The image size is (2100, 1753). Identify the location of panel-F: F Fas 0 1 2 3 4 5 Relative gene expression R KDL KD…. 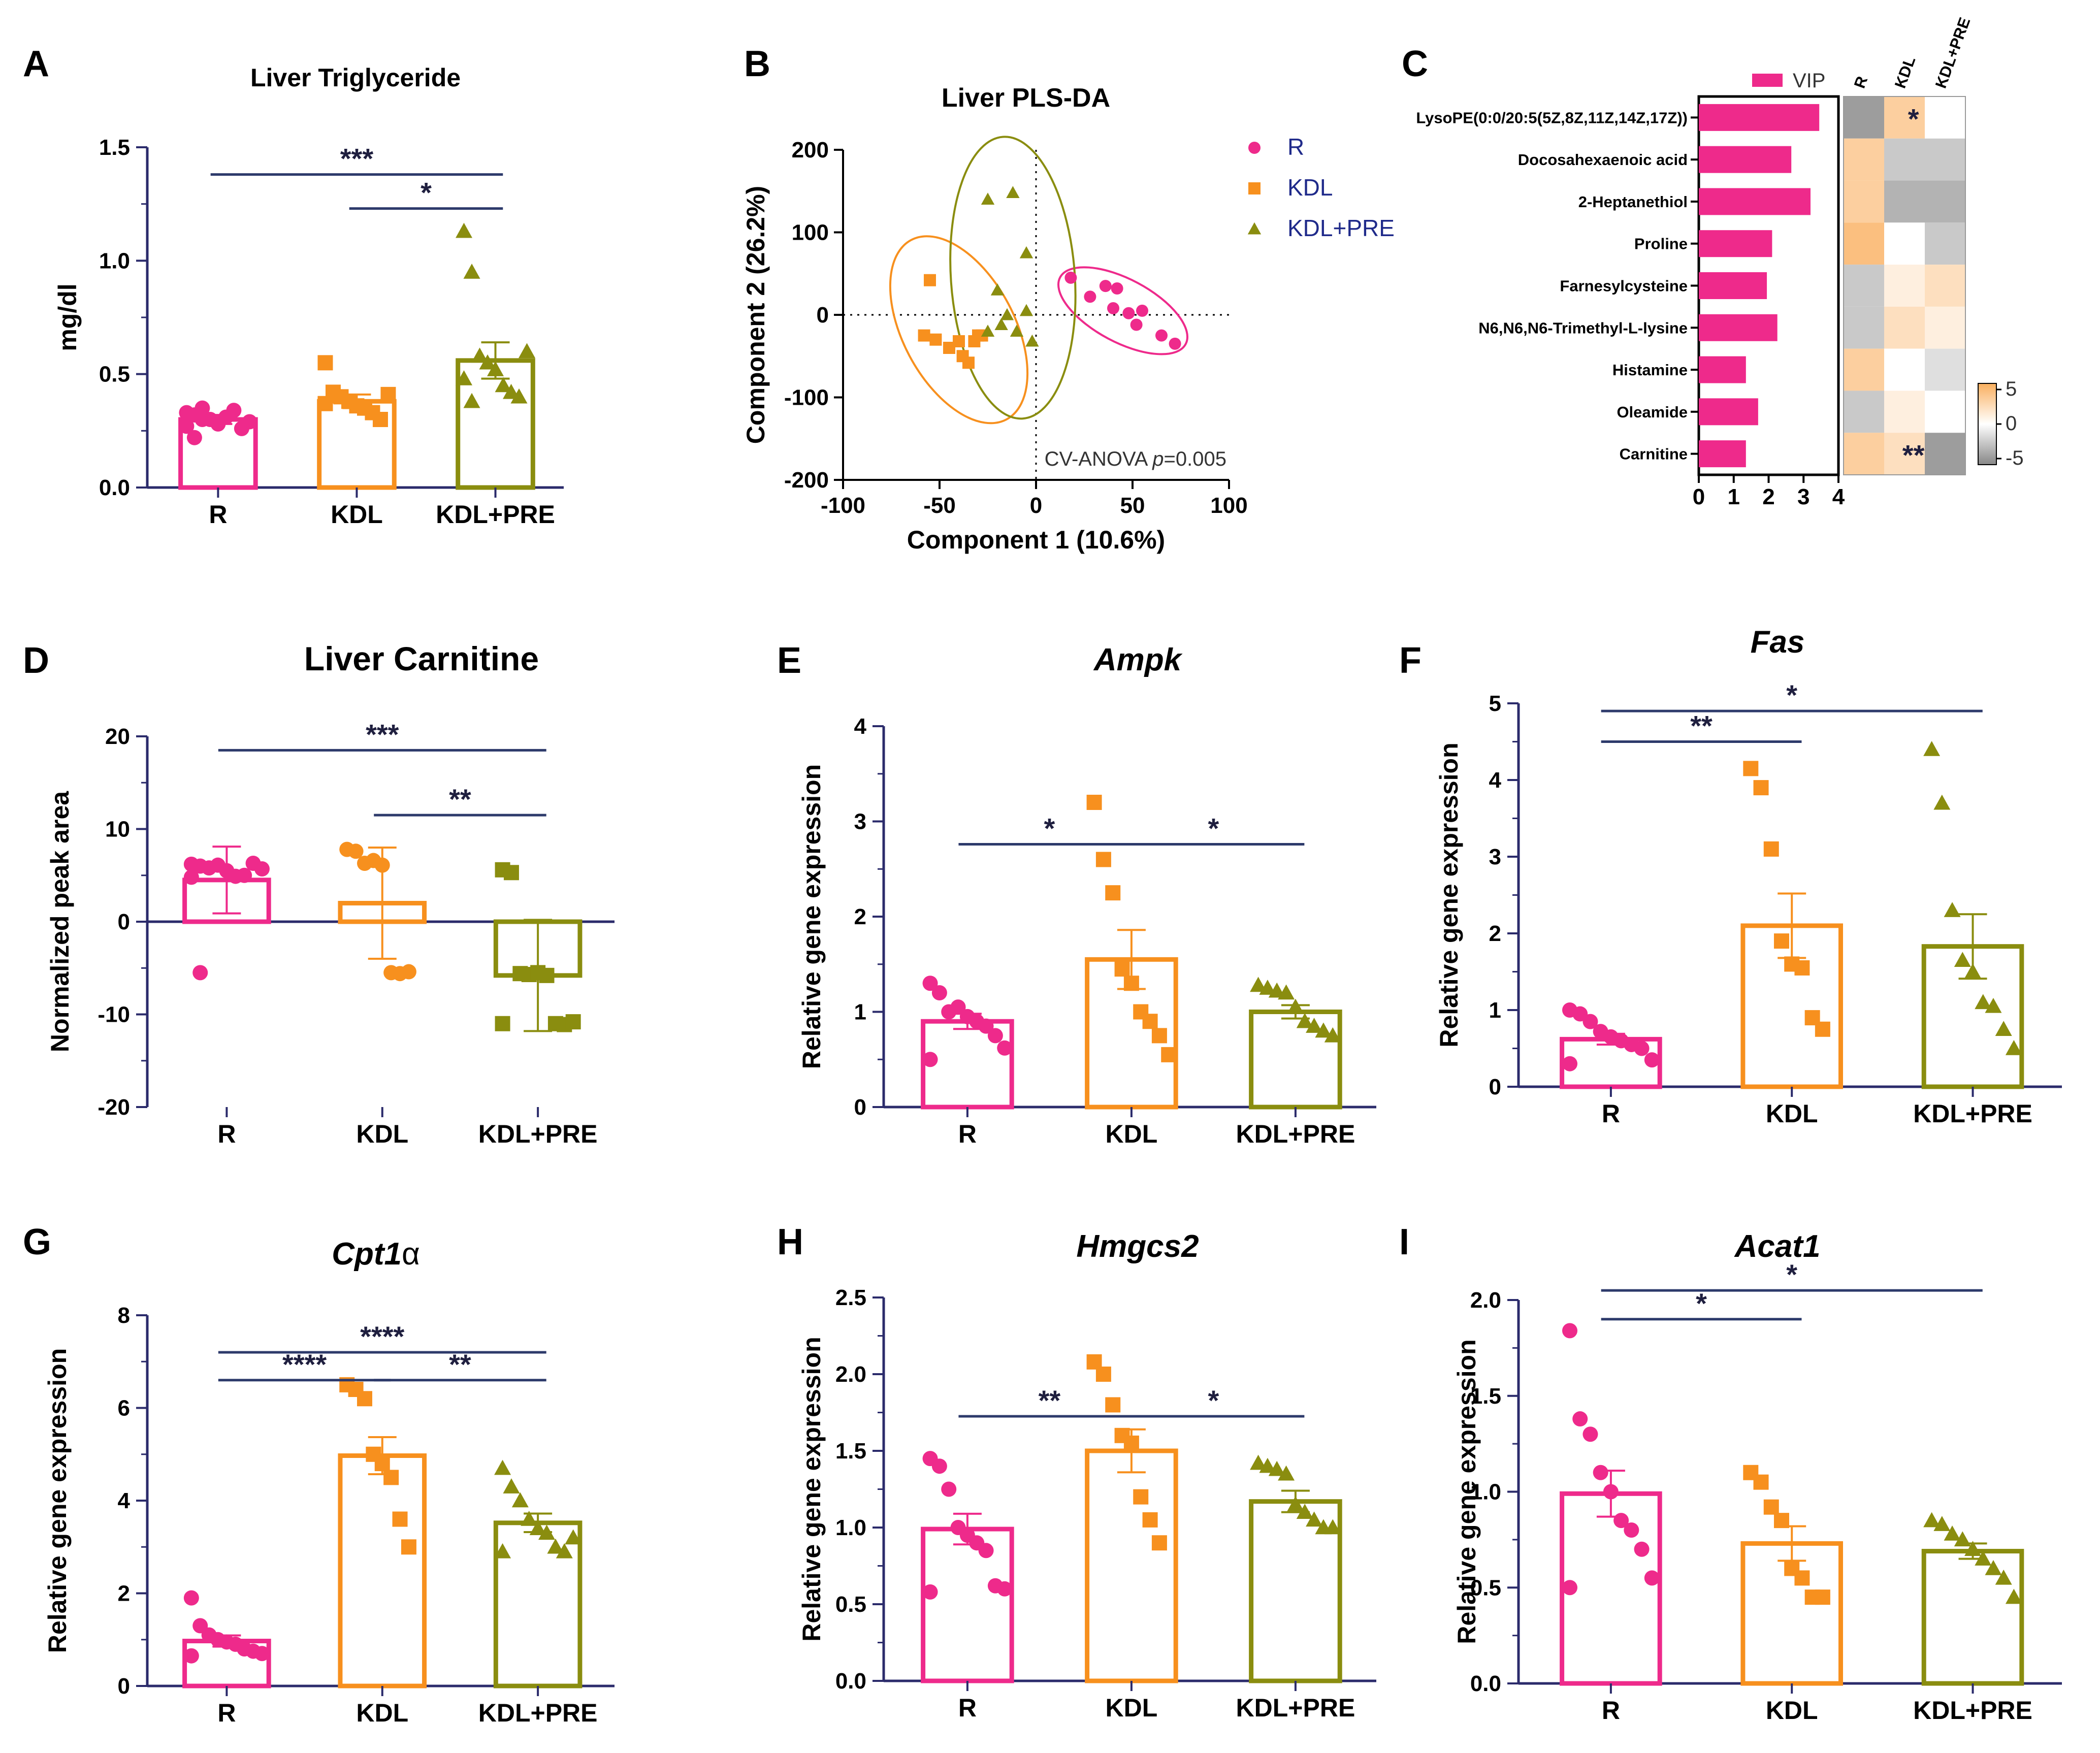
(1730, 876).